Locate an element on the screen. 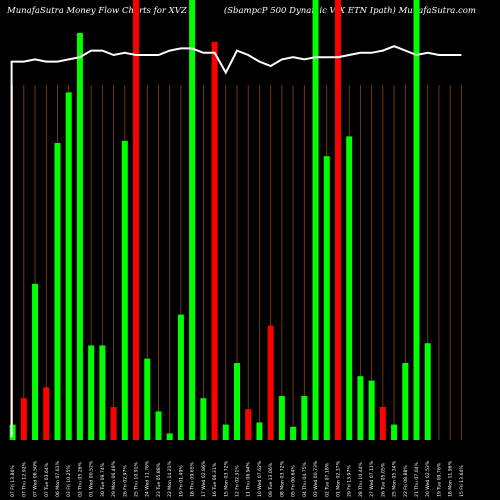 The width and height of the screenshot is (500, 500). x-tick-label: 03 Fri 10.25% is located at coordinates (69, 481).